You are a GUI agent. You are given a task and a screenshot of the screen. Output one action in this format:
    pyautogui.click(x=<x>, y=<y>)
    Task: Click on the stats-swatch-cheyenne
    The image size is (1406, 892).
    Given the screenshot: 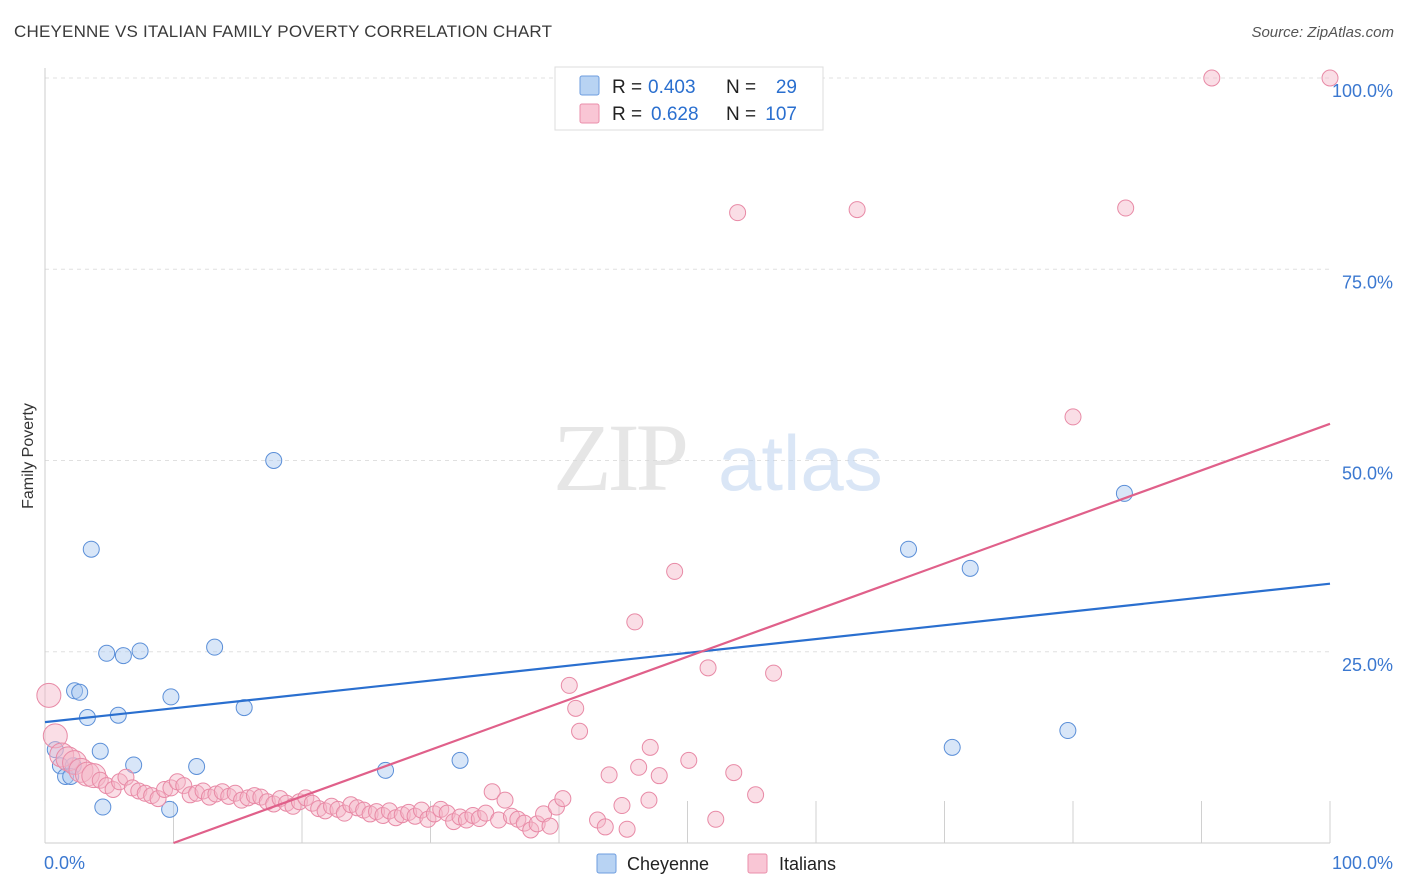 What is the action you would take?
    pyautogui.click(x=589, y=85)
    